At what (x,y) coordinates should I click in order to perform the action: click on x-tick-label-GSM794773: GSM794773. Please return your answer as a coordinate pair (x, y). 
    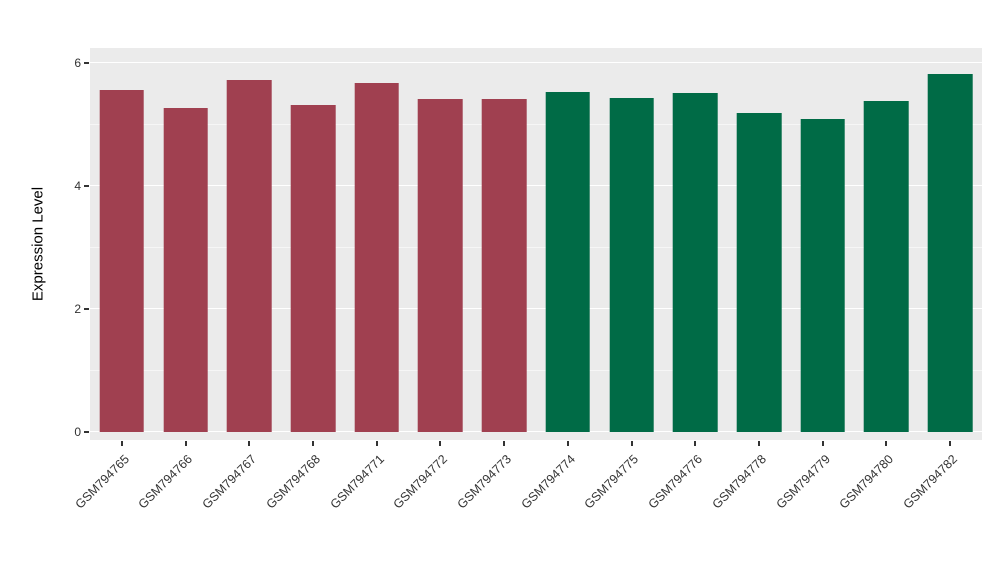
    Looking at the image, I should click on (484, 482).